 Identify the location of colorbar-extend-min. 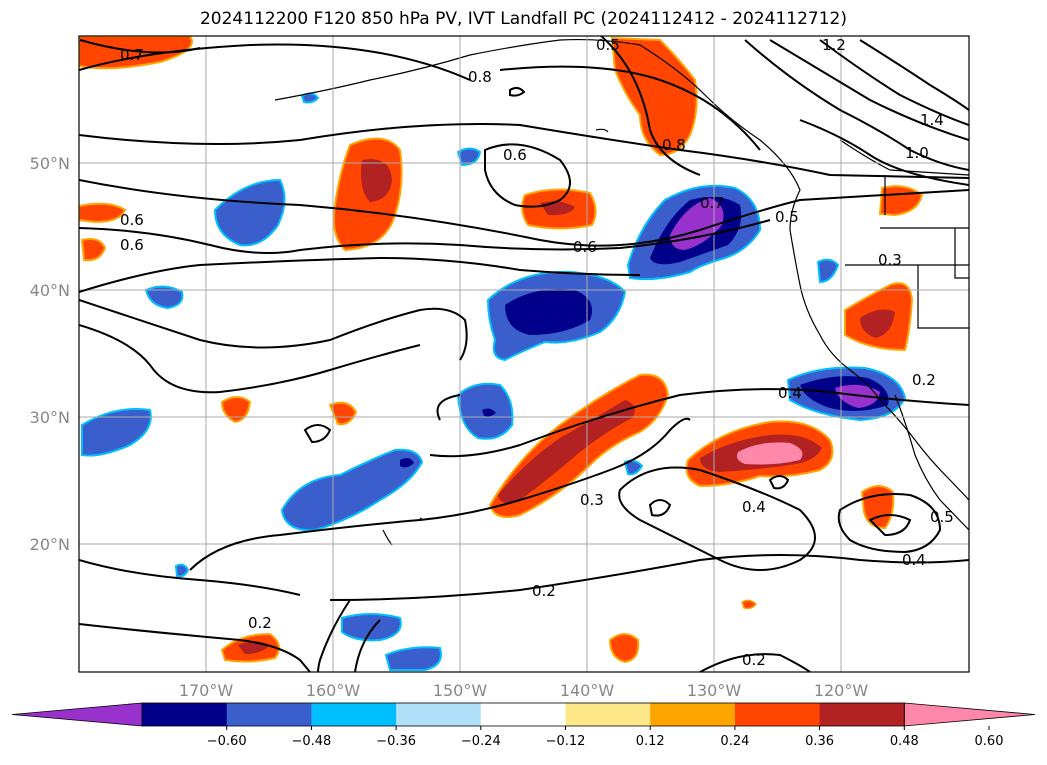
(77, 714).